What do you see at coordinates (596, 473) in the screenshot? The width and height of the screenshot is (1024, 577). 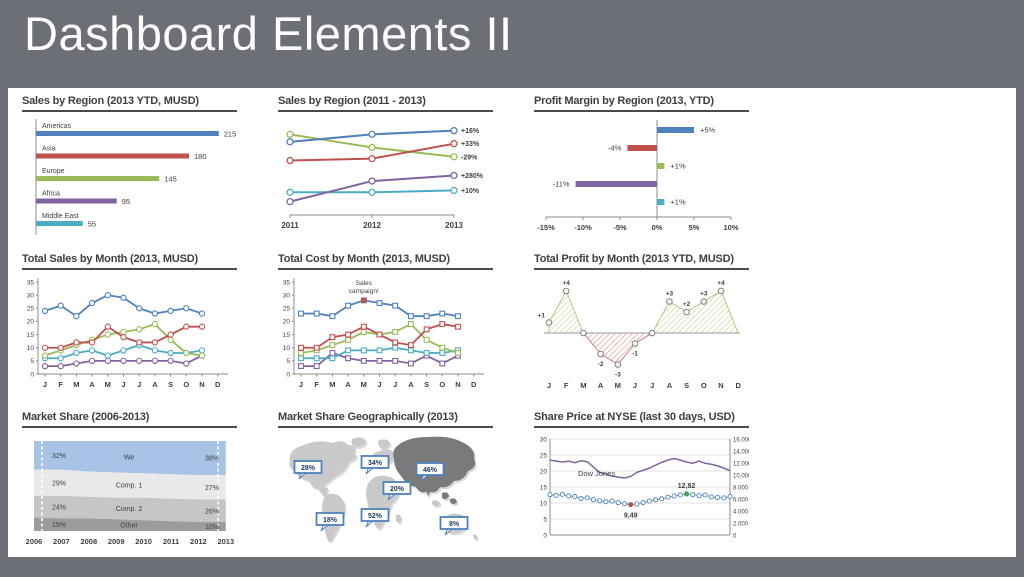 I see `svg-text: Dow Jones` at bounding box center [596, 473].